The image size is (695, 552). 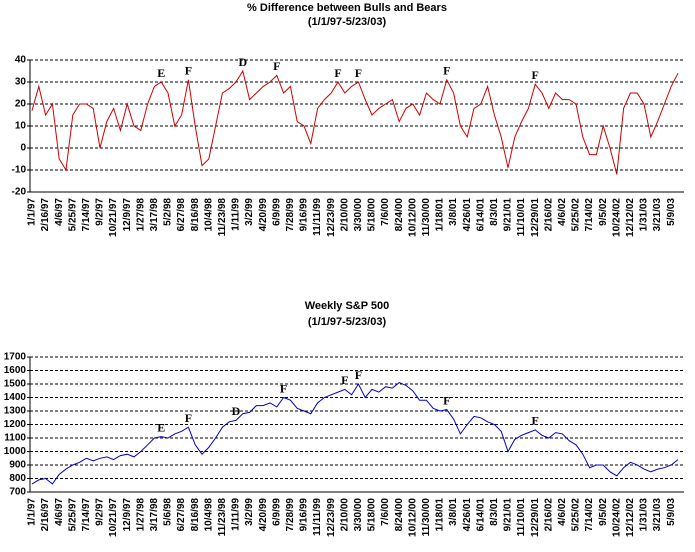 I want to click on x-tick-label: 9/5/02, so click(x=603, y=212).